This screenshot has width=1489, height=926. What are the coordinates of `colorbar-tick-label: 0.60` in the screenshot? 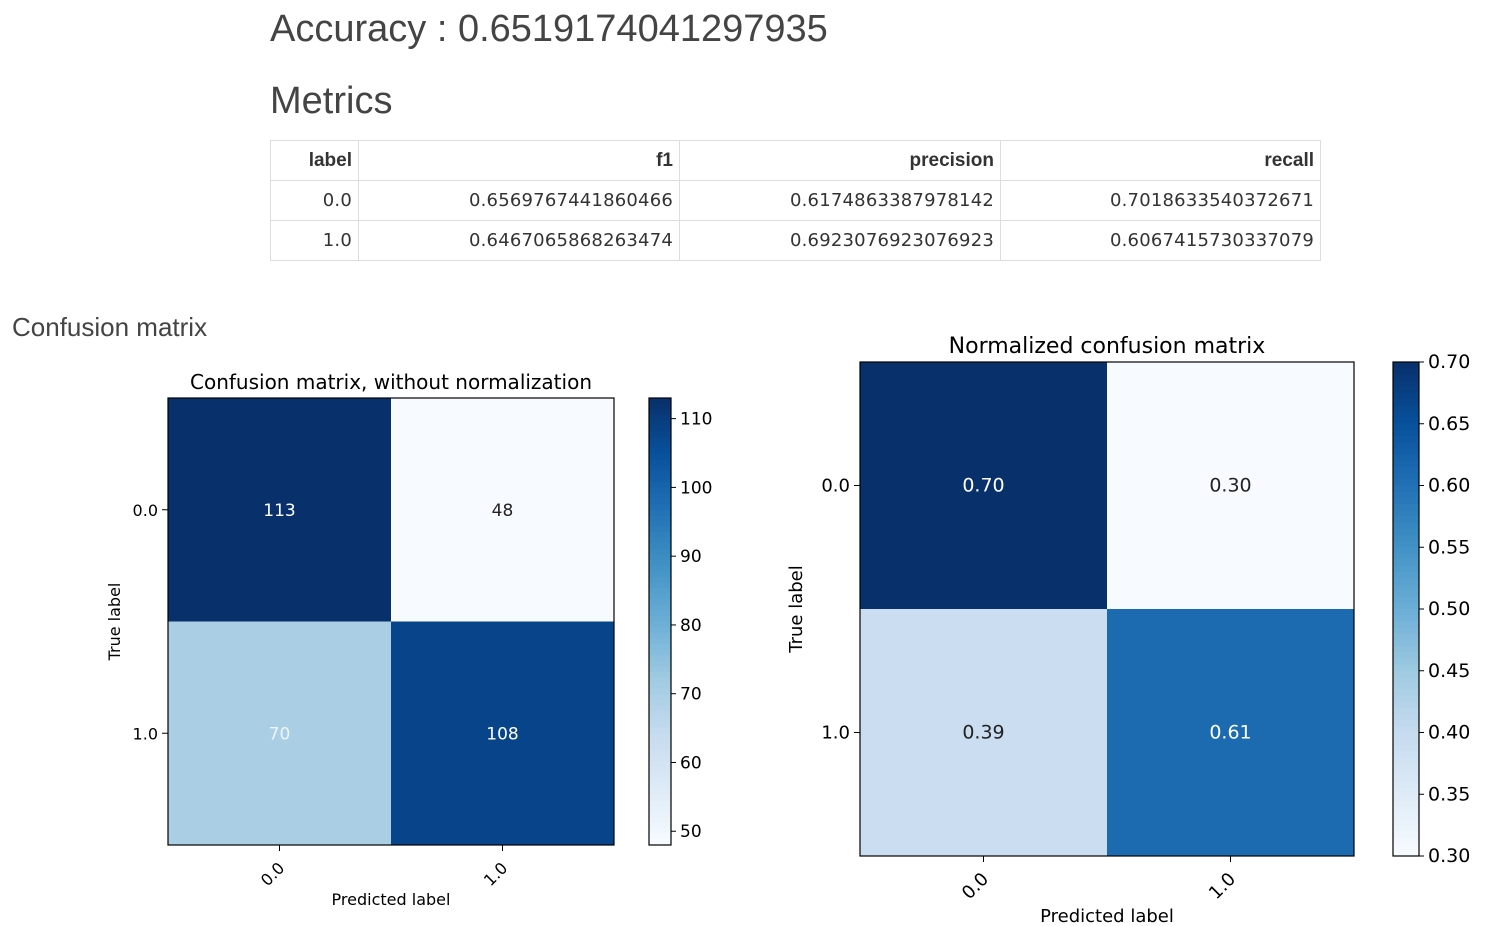 It's located at (1449, 486).